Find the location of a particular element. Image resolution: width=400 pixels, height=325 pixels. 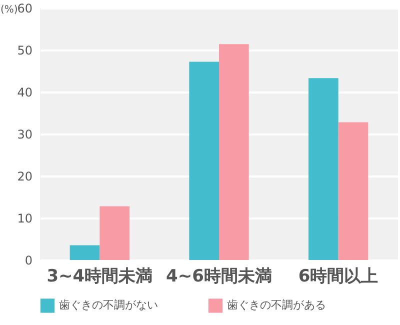

y-tick-label: 0 is located at coordinates (28, 261).